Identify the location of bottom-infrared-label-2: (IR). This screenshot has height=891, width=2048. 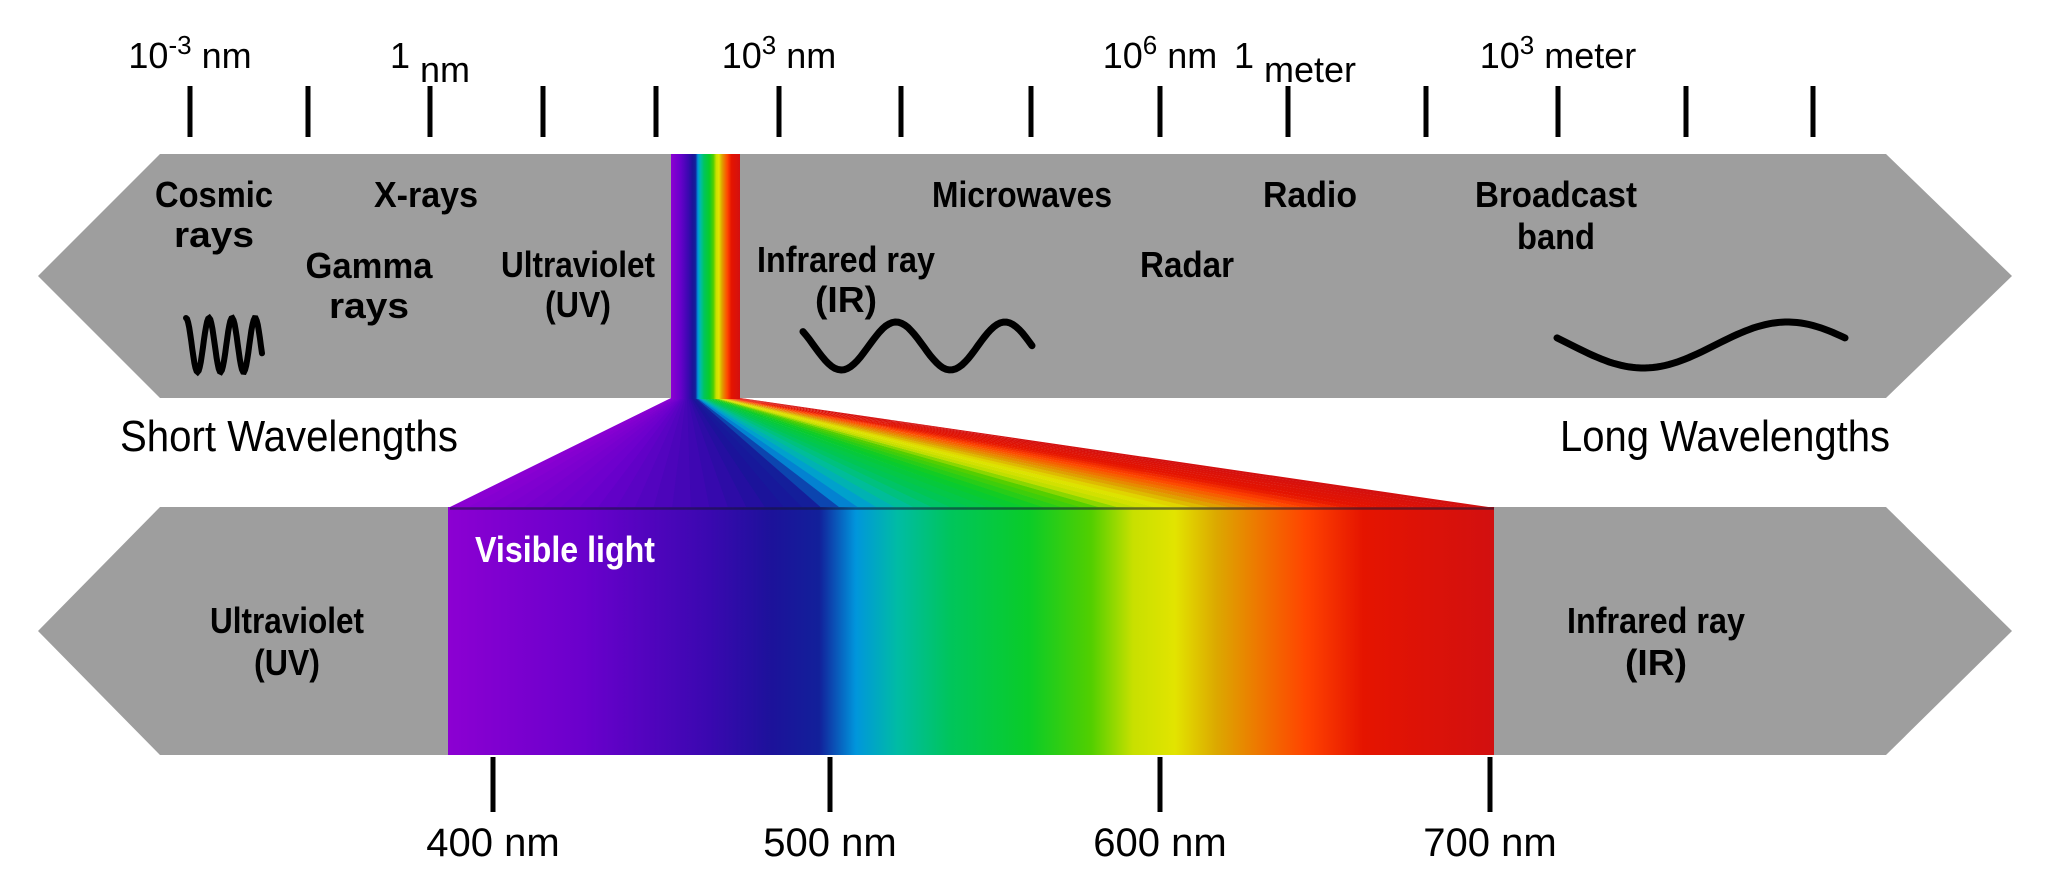
(1656, 662).